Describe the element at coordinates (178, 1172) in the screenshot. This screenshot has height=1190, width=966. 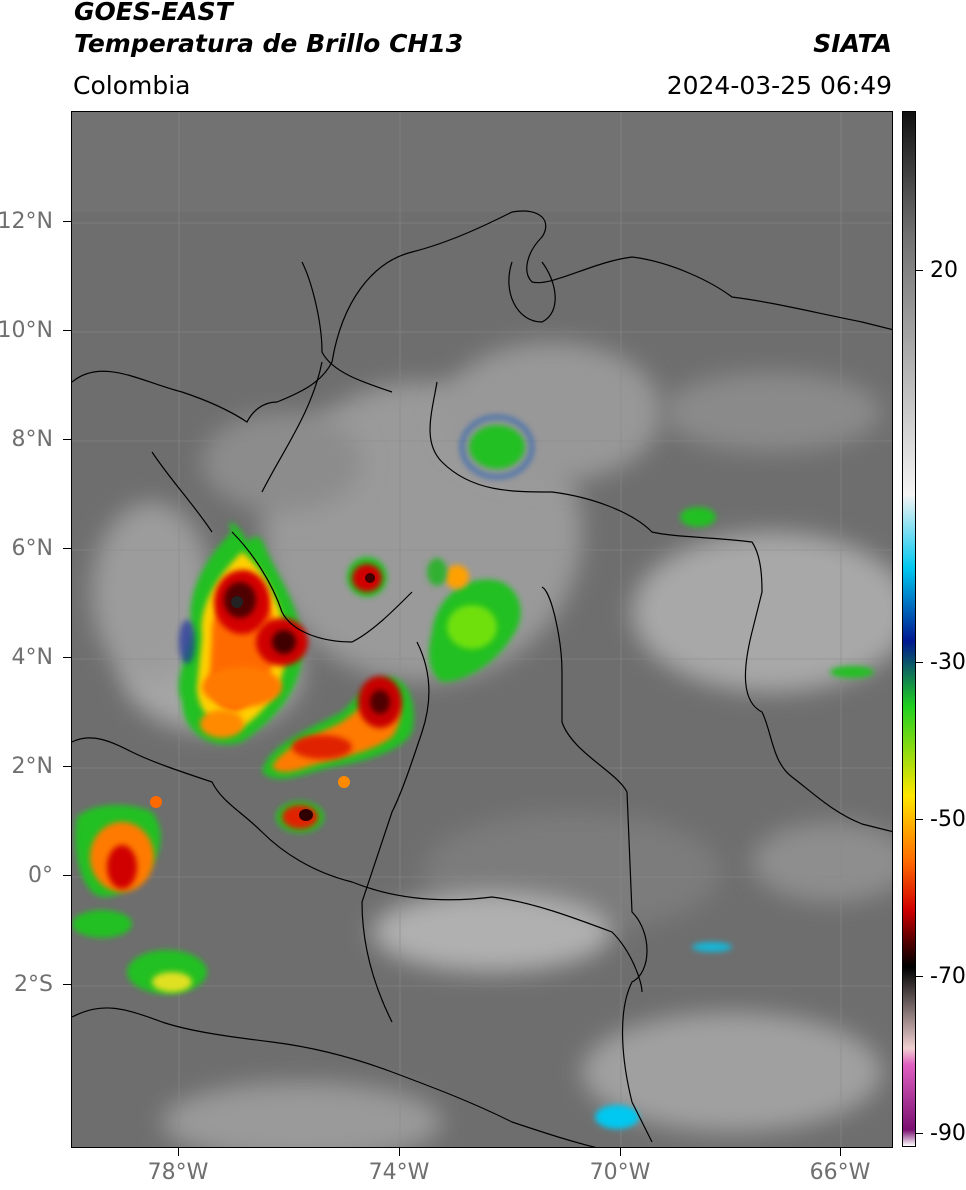
I see `lon-label-78w: 78°W` at that location.